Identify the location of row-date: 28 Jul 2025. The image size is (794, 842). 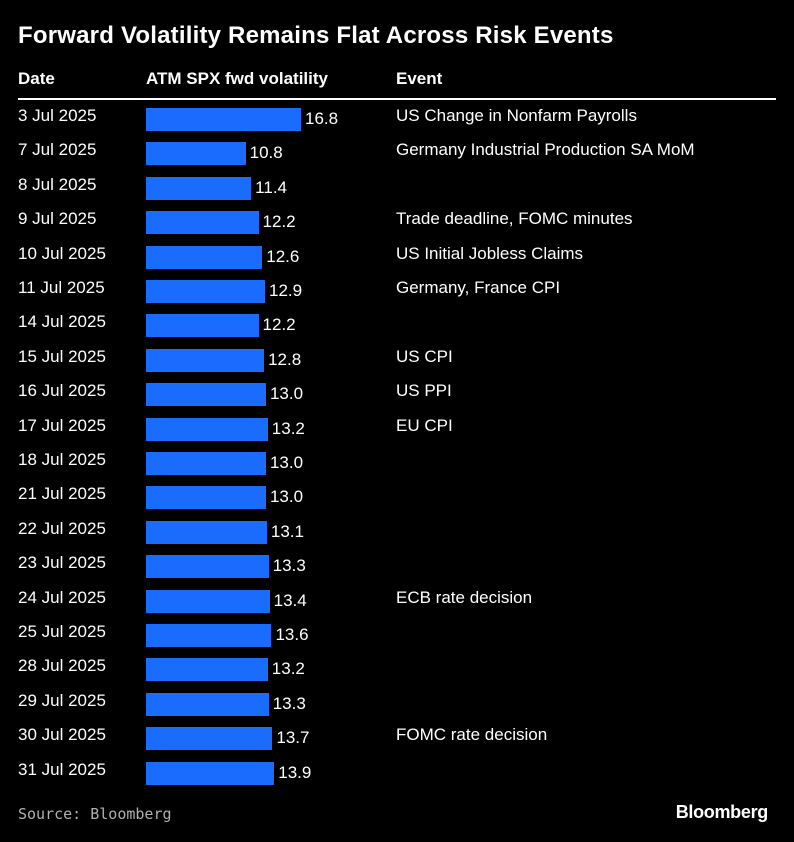
(62, 666).